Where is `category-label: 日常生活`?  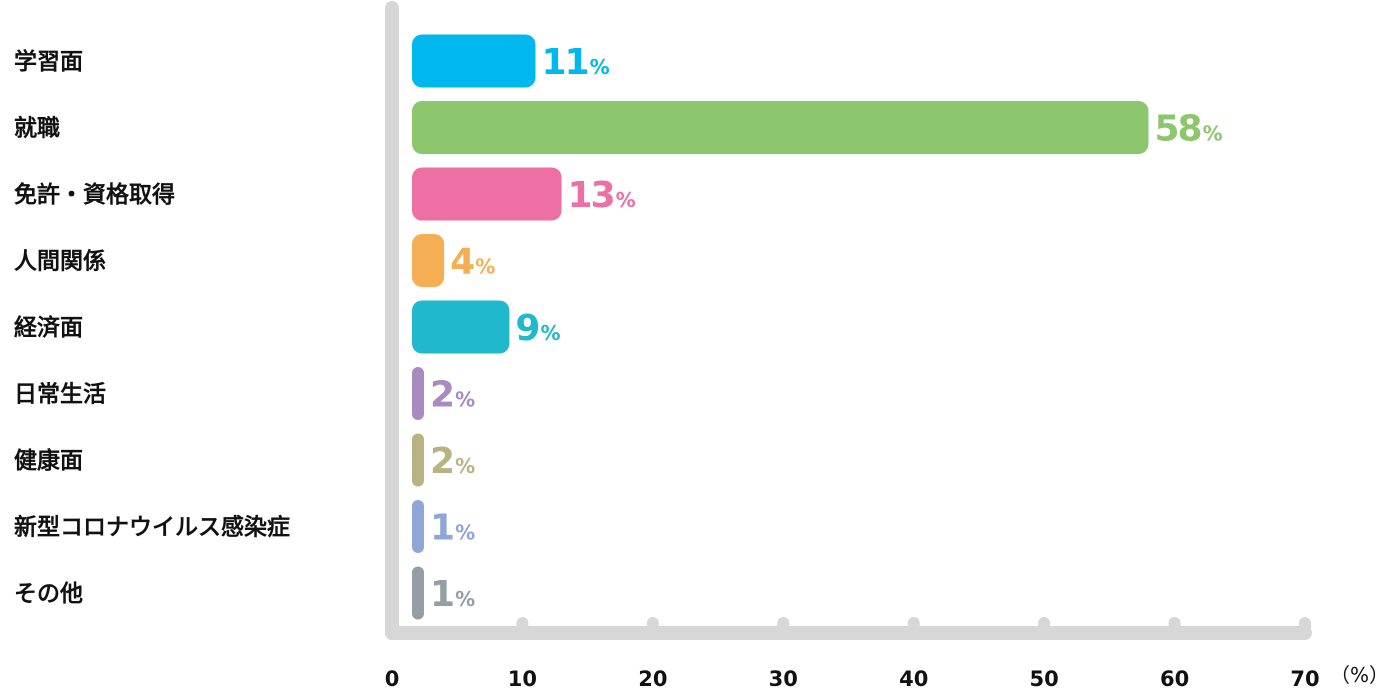 category-label: 日常生活 is located at coordinates (60, 395).